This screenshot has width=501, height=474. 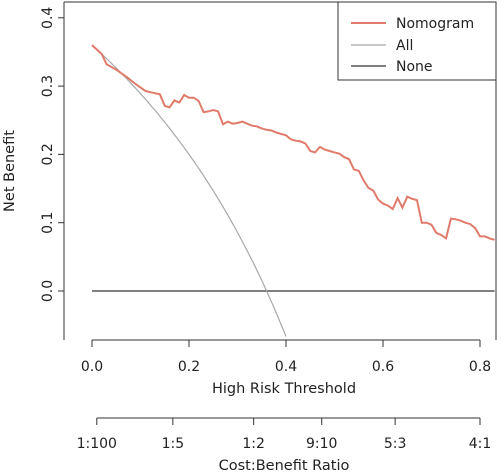 What do you see at coordinates (92, 367) in the screenshot?
I see `x-tick-label: 0.0` at bounding box center [92, 367].